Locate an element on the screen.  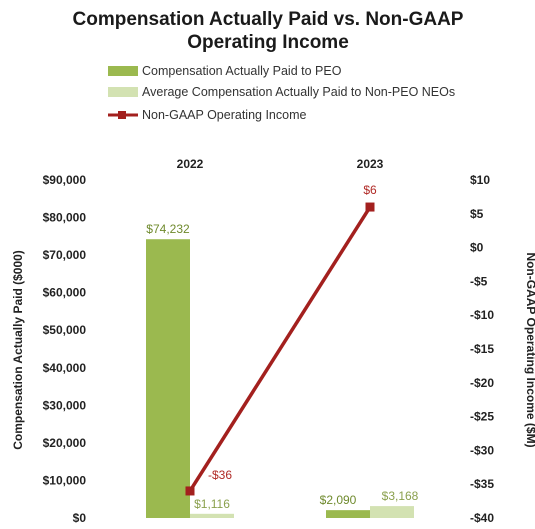
right-tick-label: -$10 is located at coordinates (482, 315).